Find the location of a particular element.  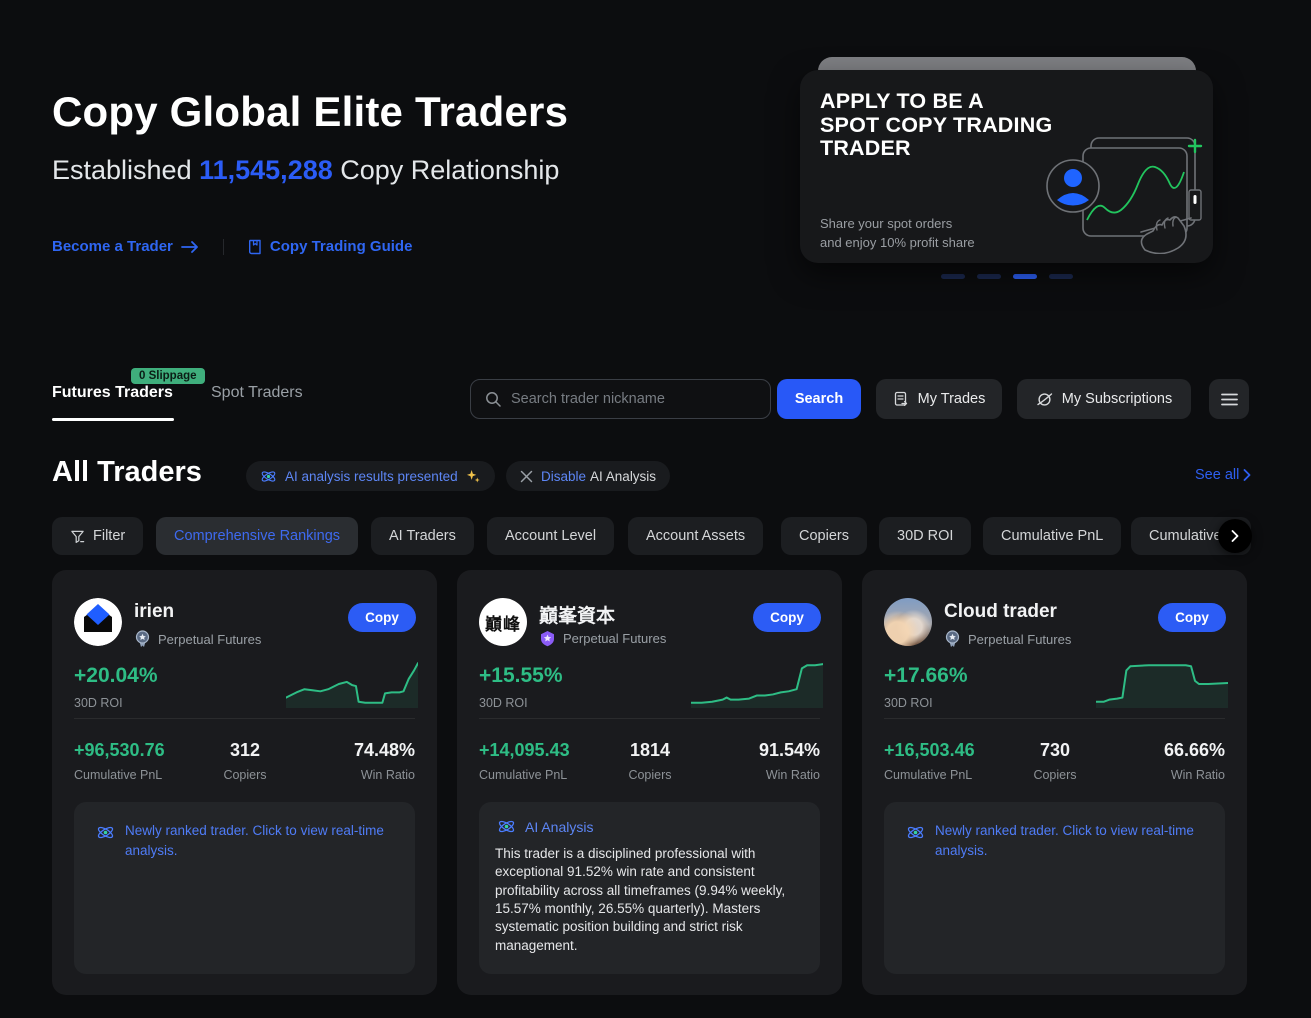

search-input is located at coordinates (633, 399).